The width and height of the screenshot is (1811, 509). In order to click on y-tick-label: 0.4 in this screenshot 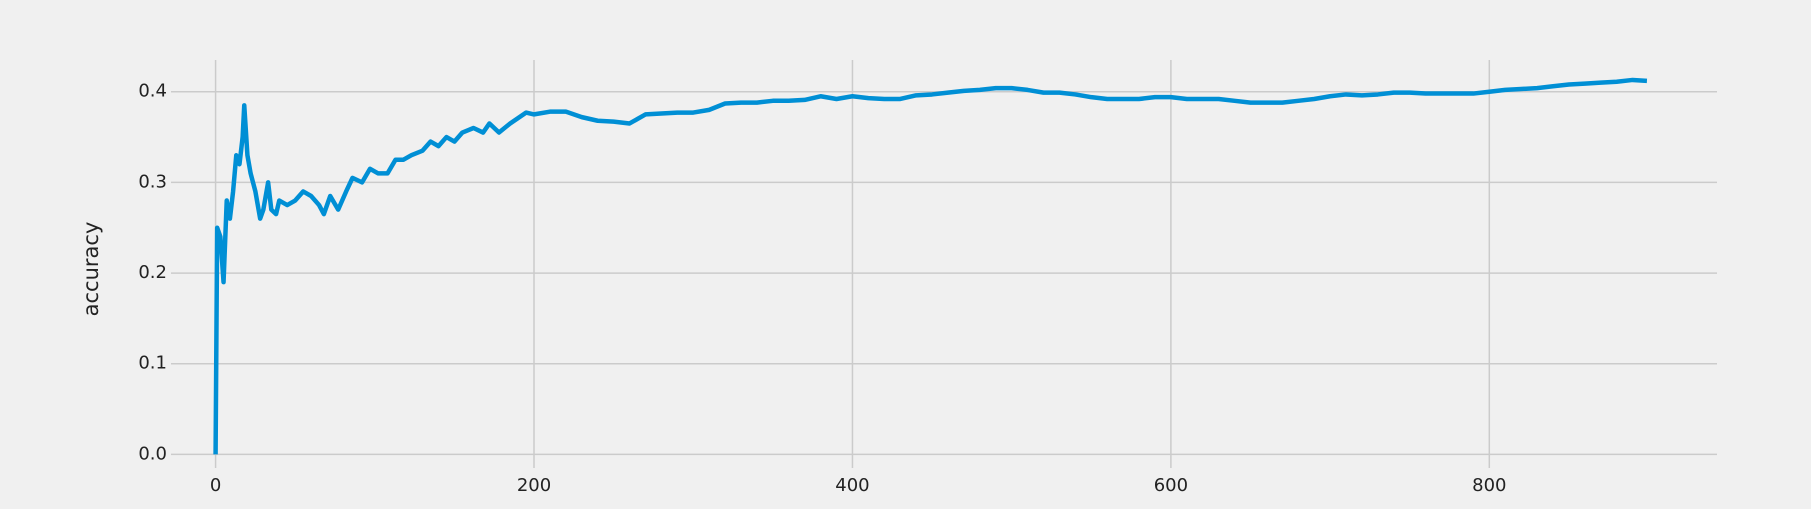, I will do `click(152, 91)`.